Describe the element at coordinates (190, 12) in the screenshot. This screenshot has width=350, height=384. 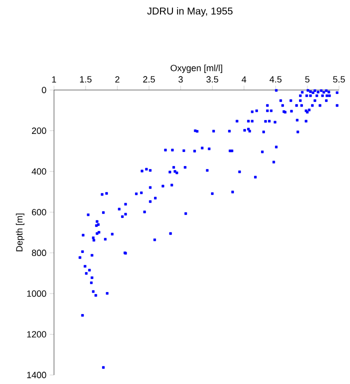
I see `chart-title: JDRU in May, 1955` at that location.